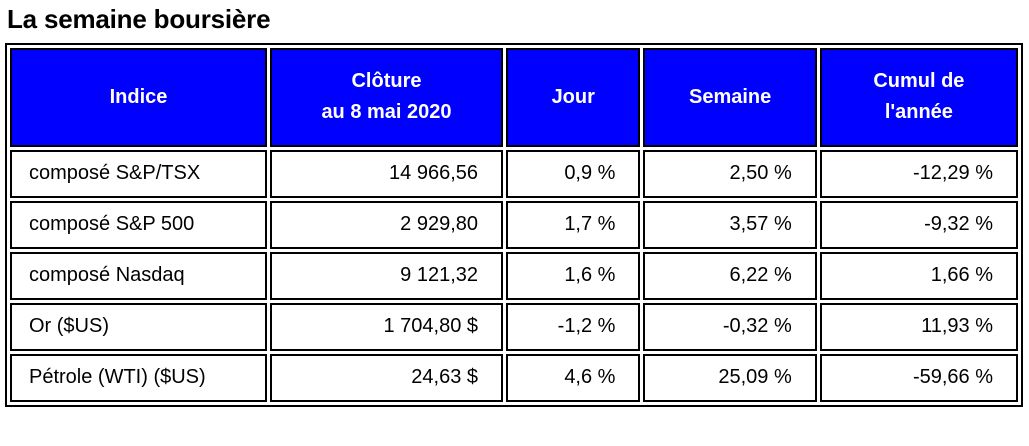  I want to click on cell-semaine: 25,09 %, so click(730, 377).